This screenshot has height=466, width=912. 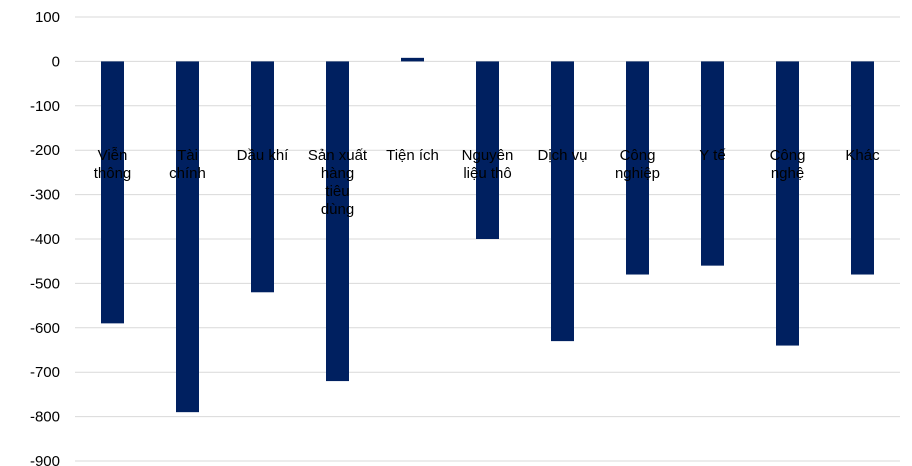 I want to click on y-axis-tick-labels: 100 0 -100 -200 -300 -400 -500 -600 -700 -800 -900, so click(x=45, y=237).